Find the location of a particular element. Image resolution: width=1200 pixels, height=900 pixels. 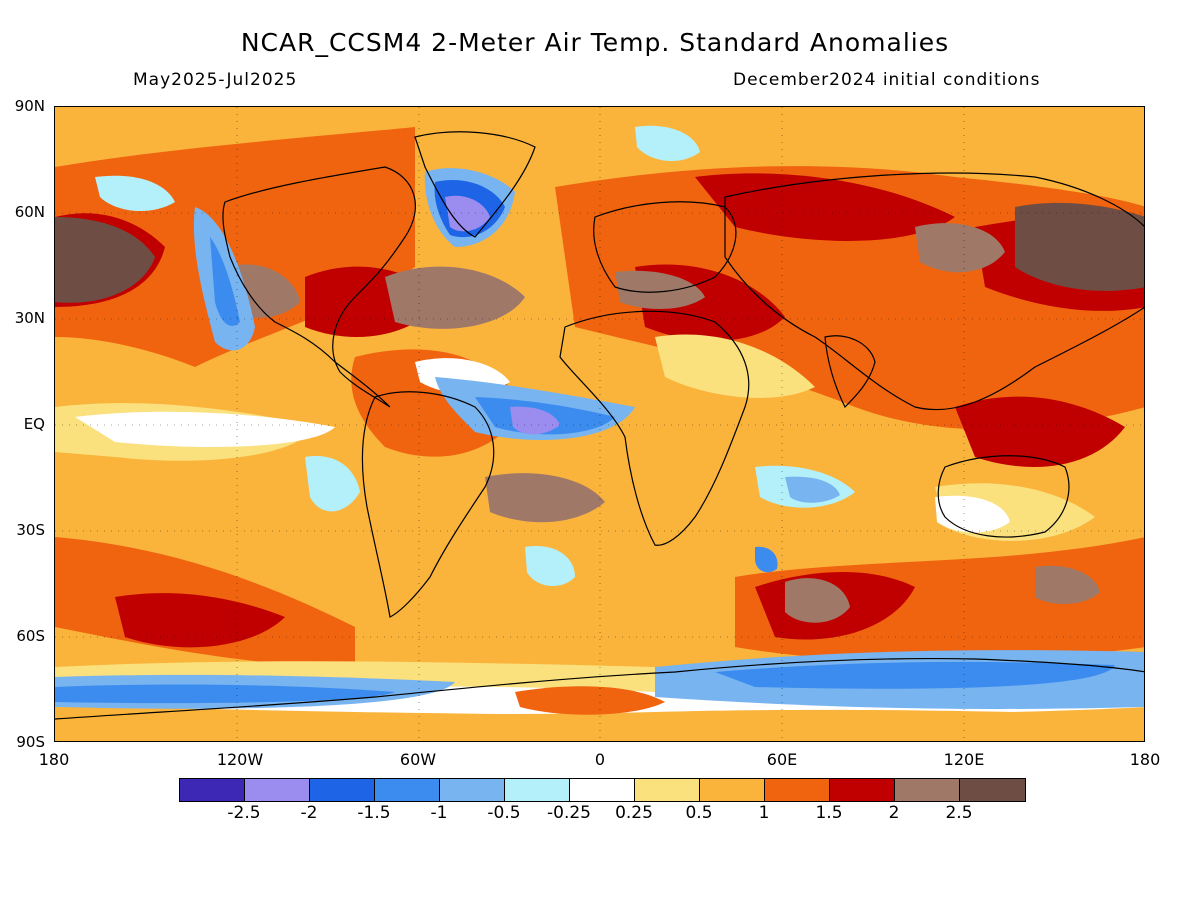

south-america-outline is located at coordinates (428, 504).